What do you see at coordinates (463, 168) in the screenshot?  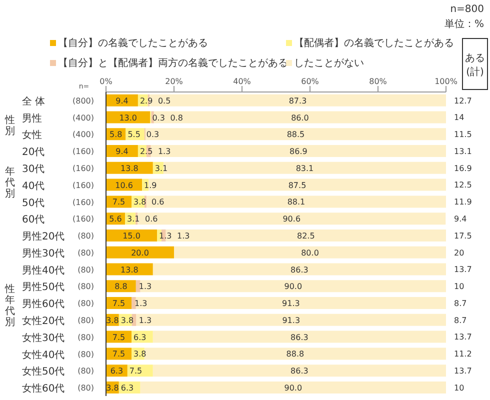 I see `text: 16.9` at bounding box center [463, 168].